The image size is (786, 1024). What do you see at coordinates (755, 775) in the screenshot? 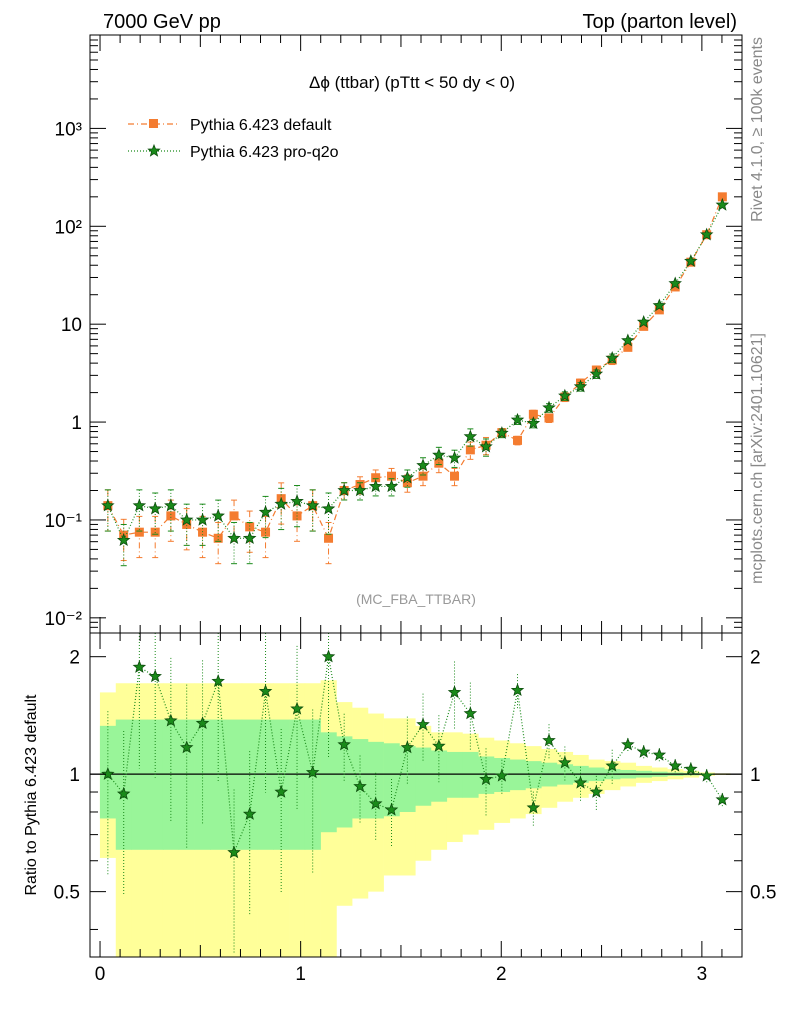
I see `ratio-y-tick-label-right: 1` at bounding box center [755, 775].